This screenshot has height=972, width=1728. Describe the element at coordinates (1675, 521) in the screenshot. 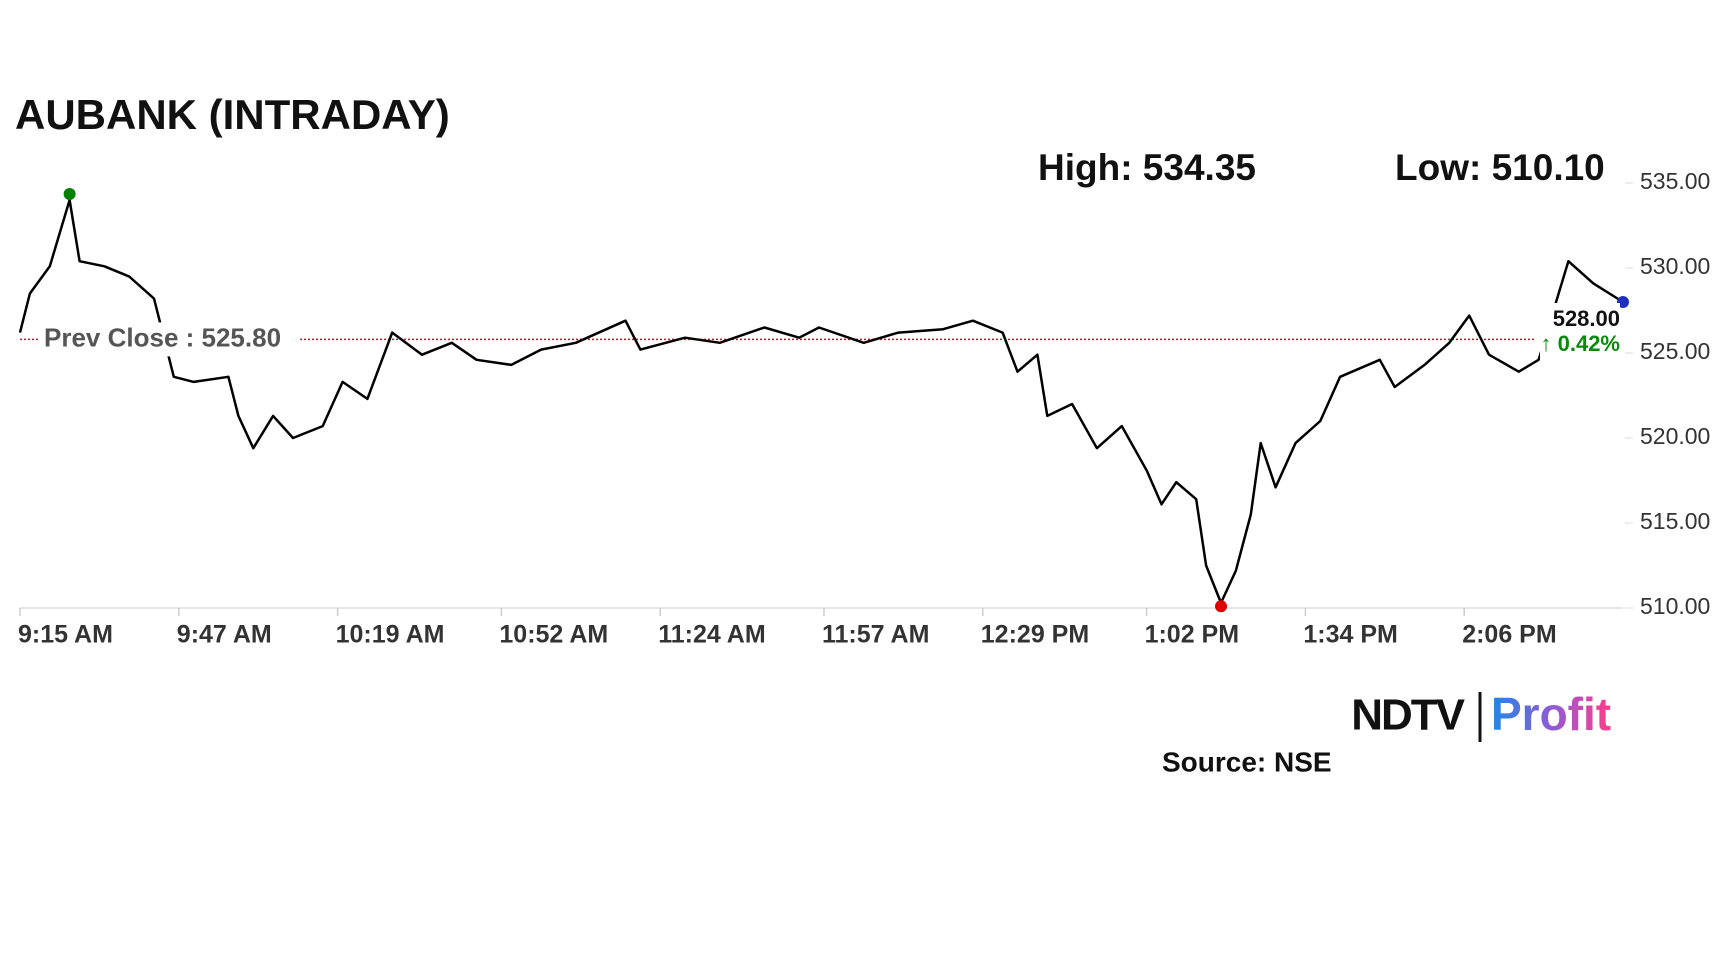

I see `y-tick-label: 515.00` at that location.